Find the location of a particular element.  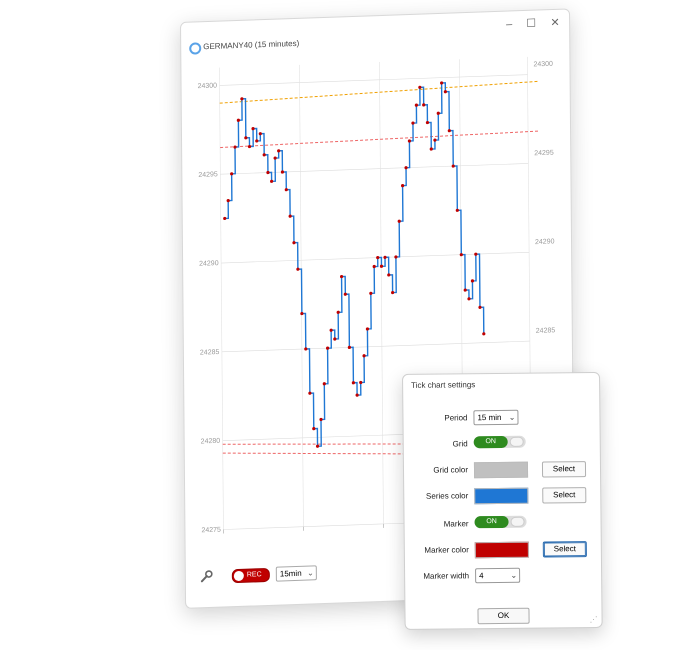

grid-color-row: Grid color Select is located at coordinates (502, 472).